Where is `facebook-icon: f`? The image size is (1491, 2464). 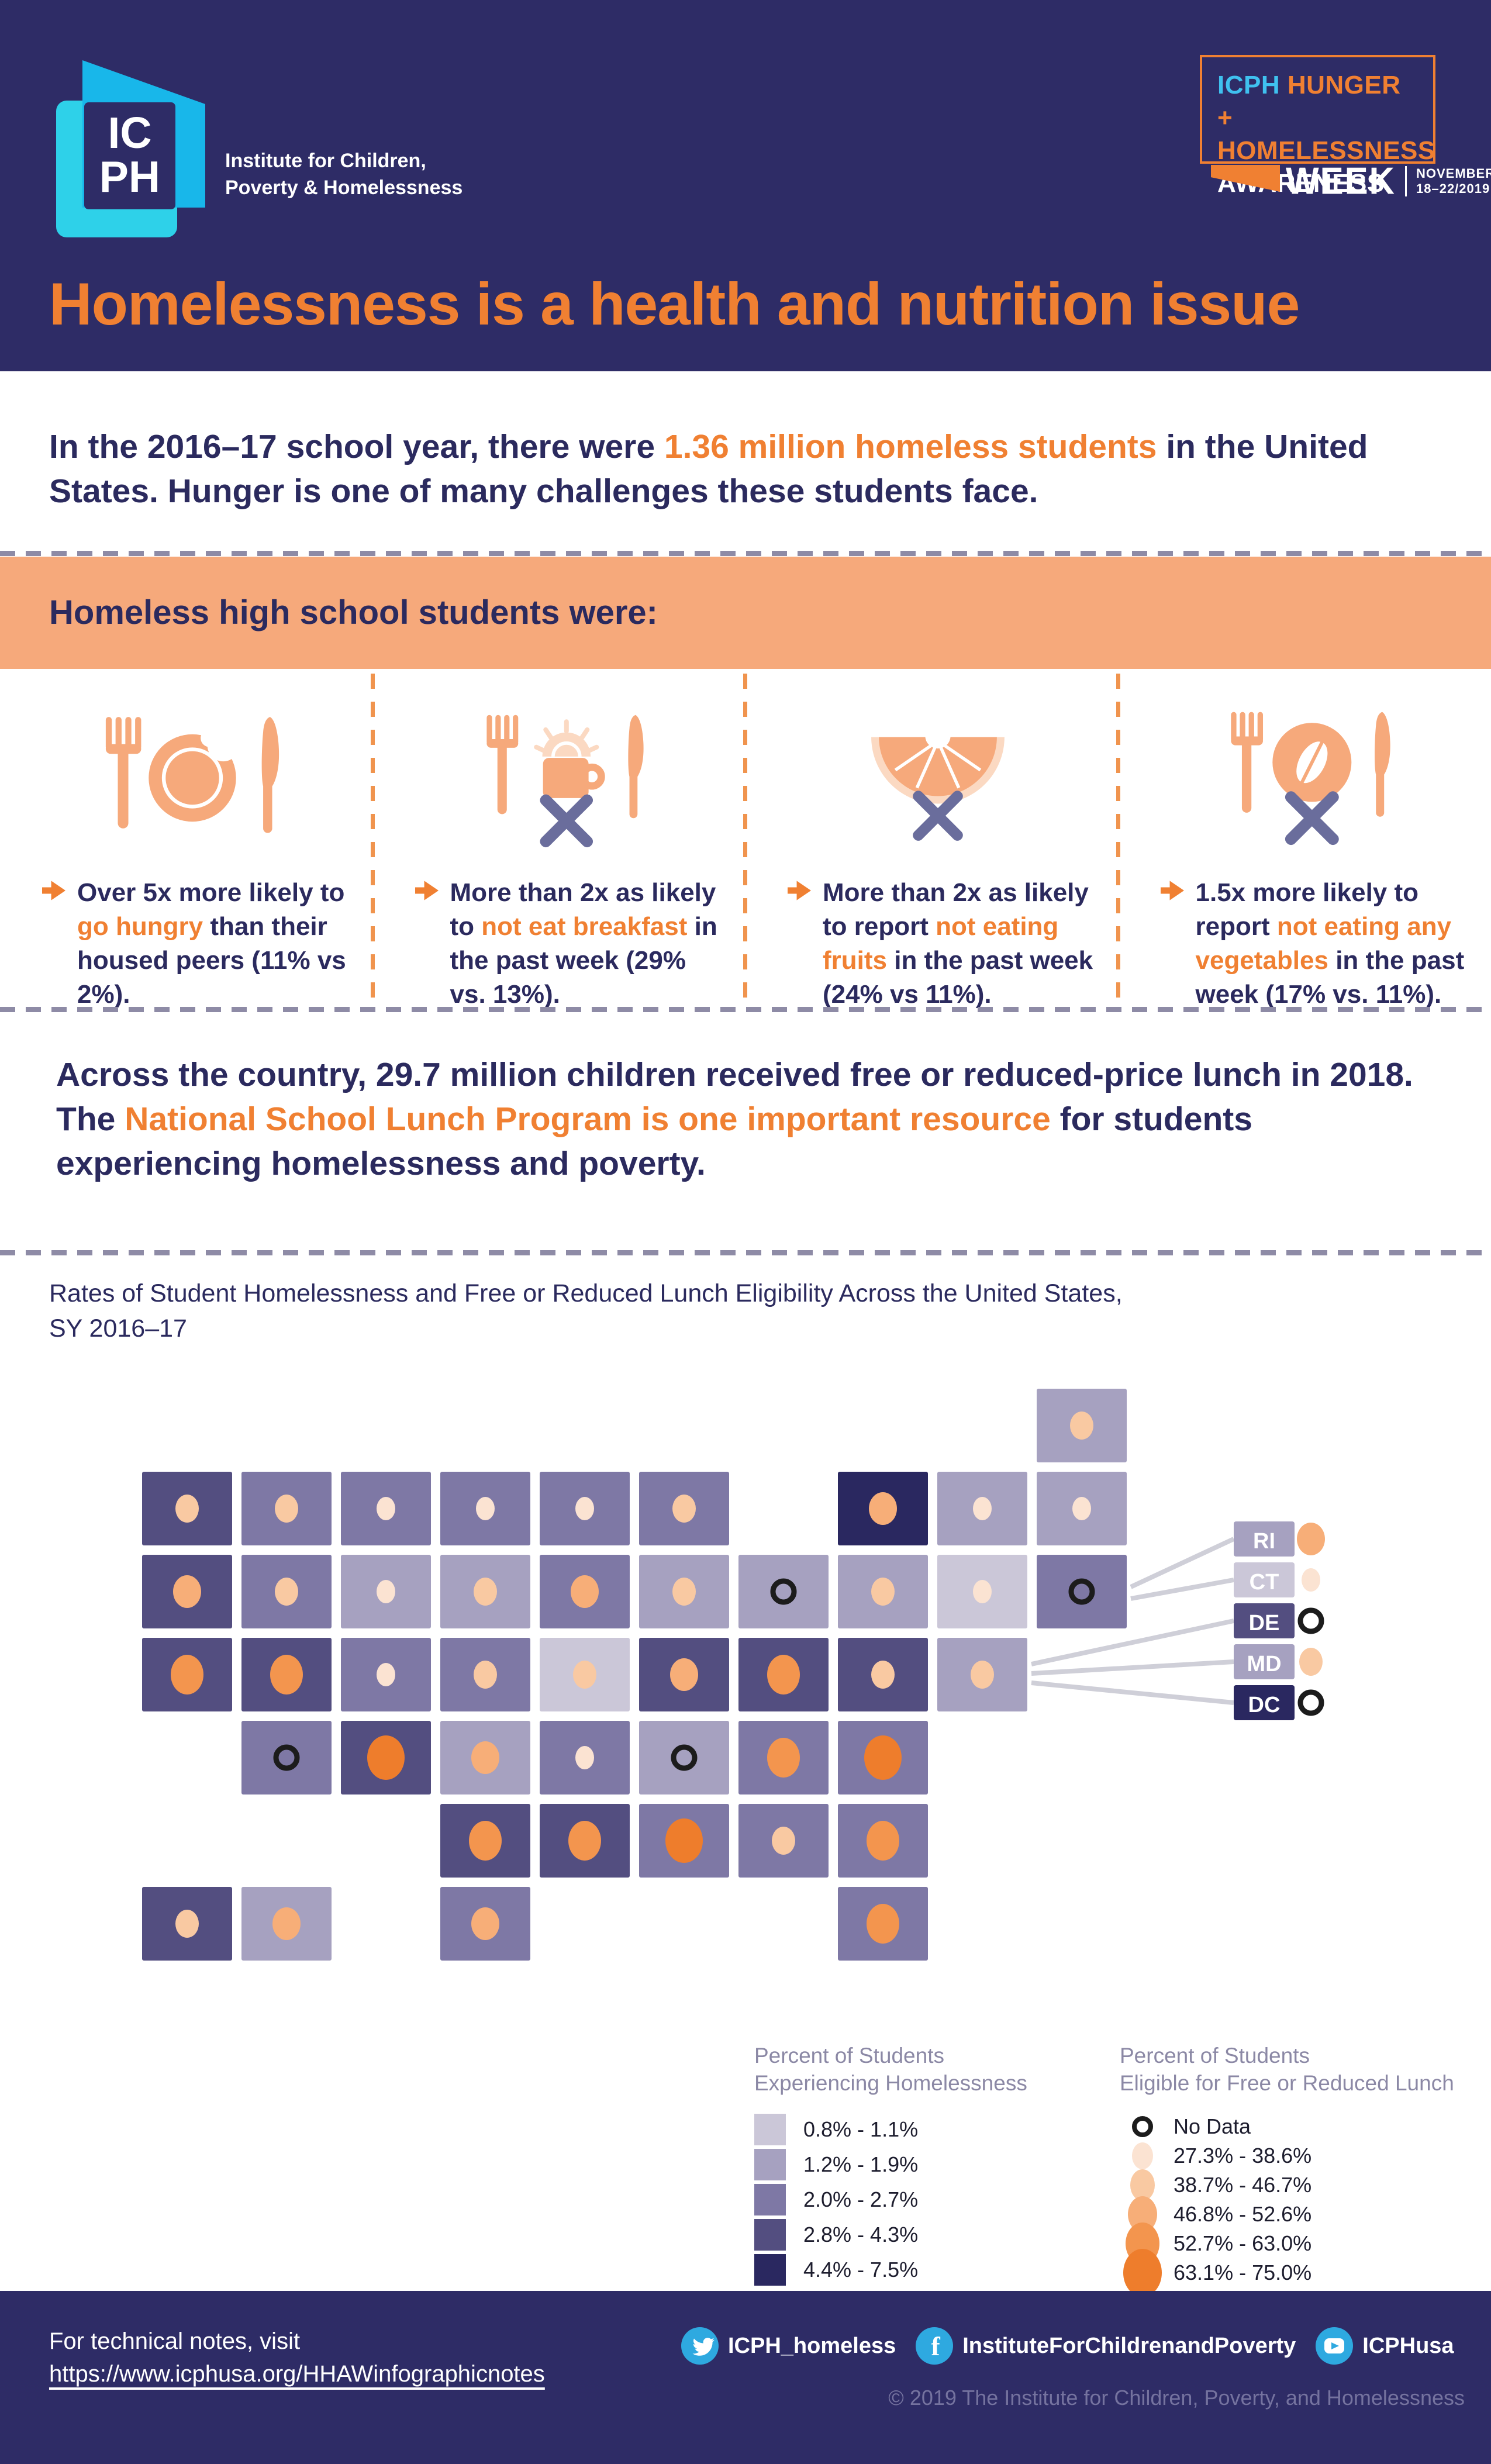
facebook-icon: f is located at coordinates (935, 2346).